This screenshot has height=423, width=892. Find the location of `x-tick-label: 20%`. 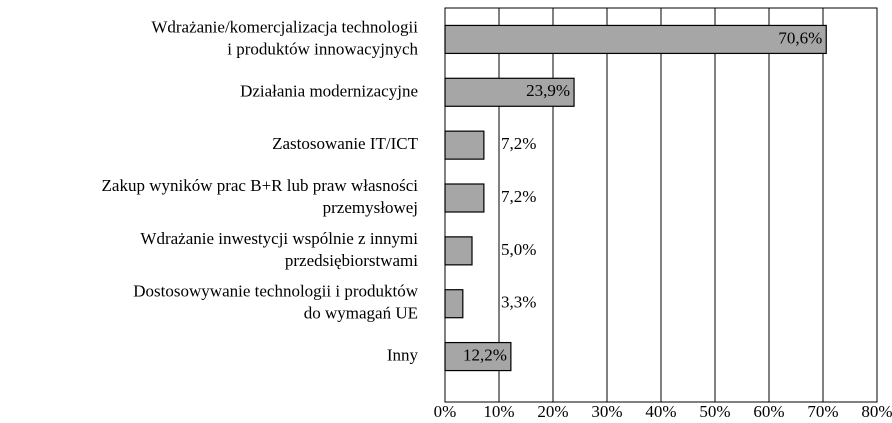

x-tick-label: 20% is located at coordinates (552, 411).